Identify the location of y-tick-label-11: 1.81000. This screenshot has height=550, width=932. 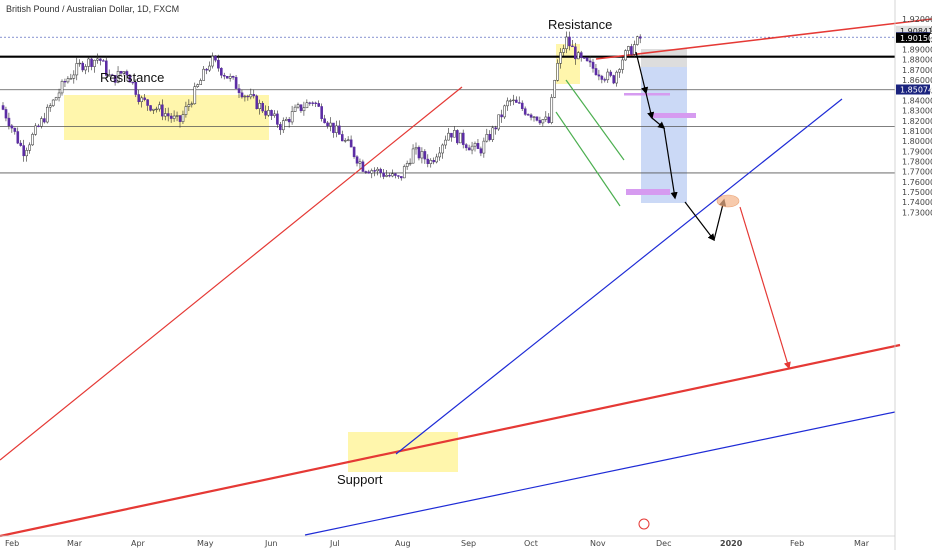
(917, 131).